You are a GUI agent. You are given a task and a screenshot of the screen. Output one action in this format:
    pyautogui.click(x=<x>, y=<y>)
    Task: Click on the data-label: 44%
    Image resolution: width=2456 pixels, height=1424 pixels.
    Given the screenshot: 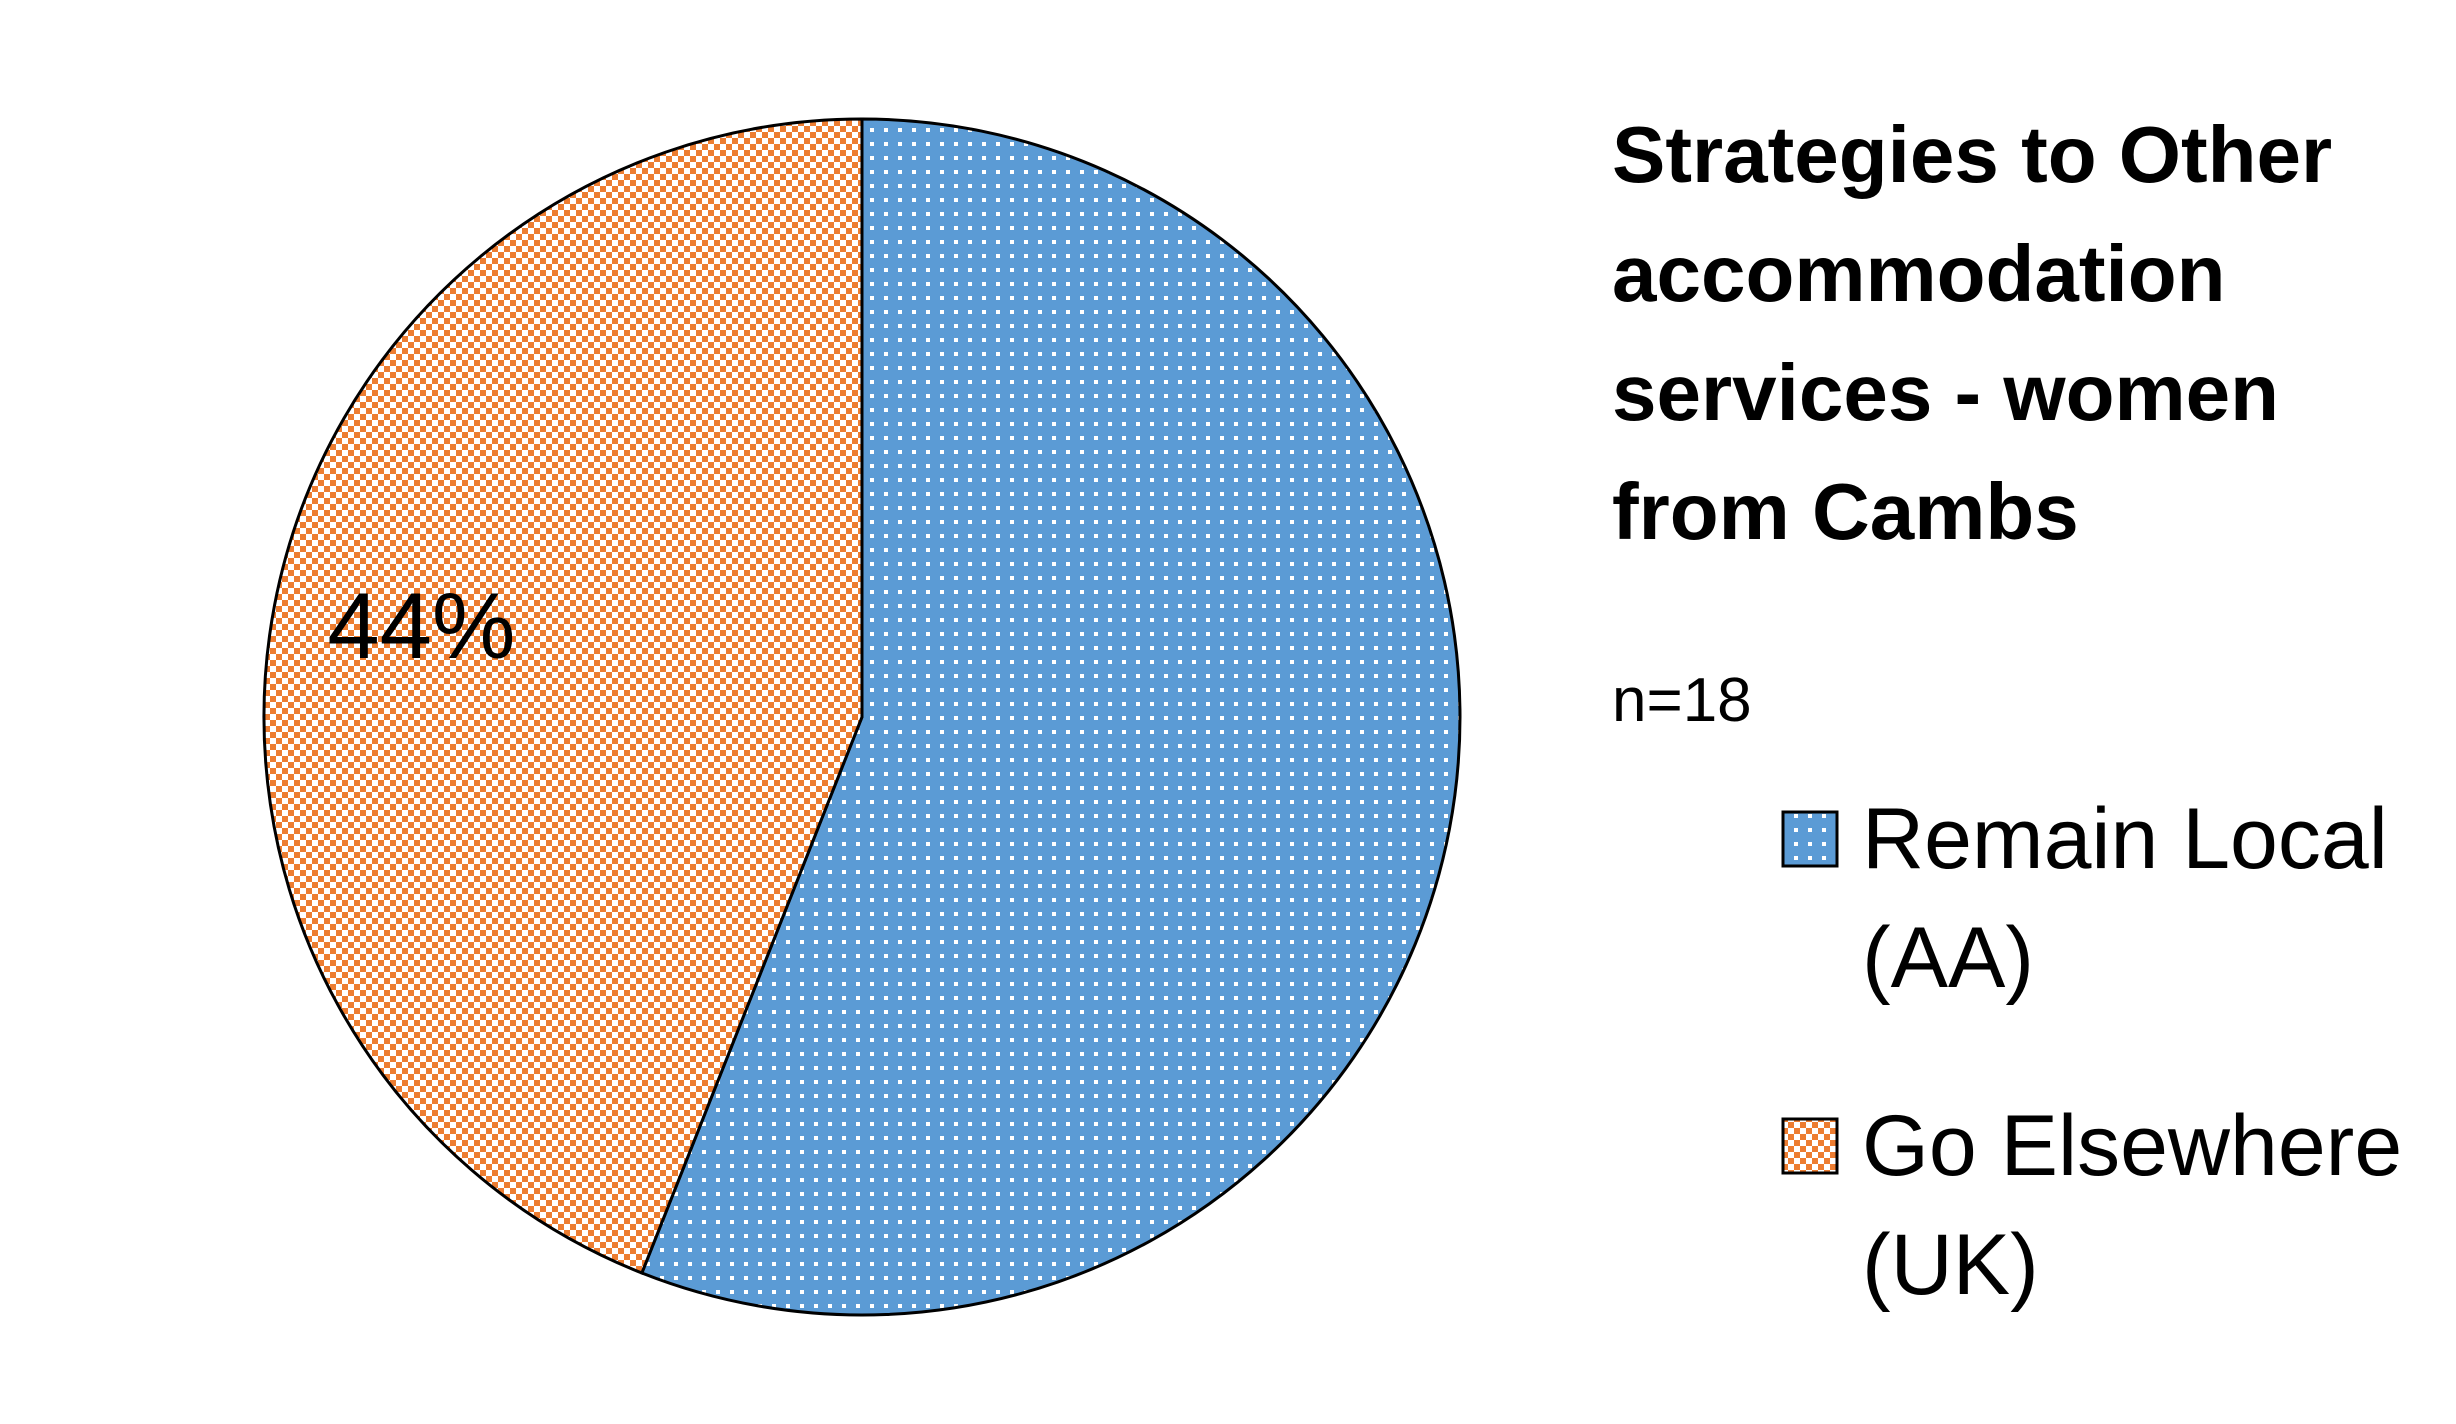 What is the action you would take?
    pyautogui.click(x=421, y=625)
    